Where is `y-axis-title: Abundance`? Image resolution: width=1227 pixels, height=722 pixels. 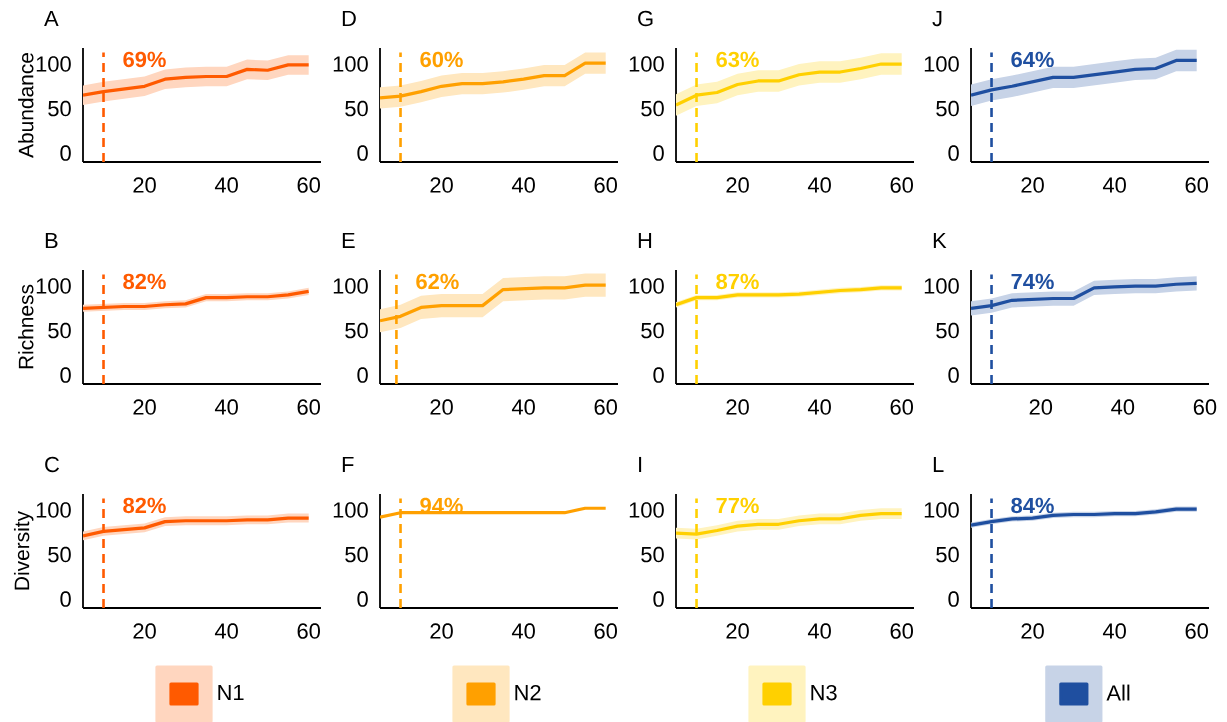 y-axis-title: Abundance is located at coordinates (26, 105).